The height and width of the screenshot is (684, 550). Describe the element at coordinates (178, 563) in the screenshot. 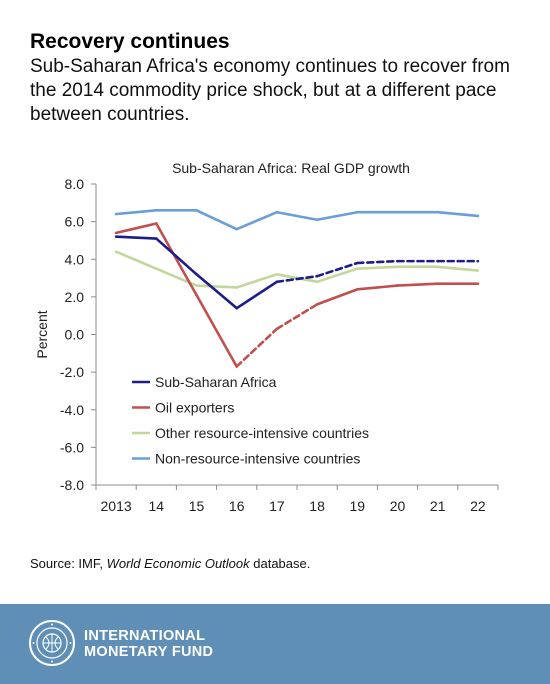

I see `source-italic: World Economic Outlook` at that location.